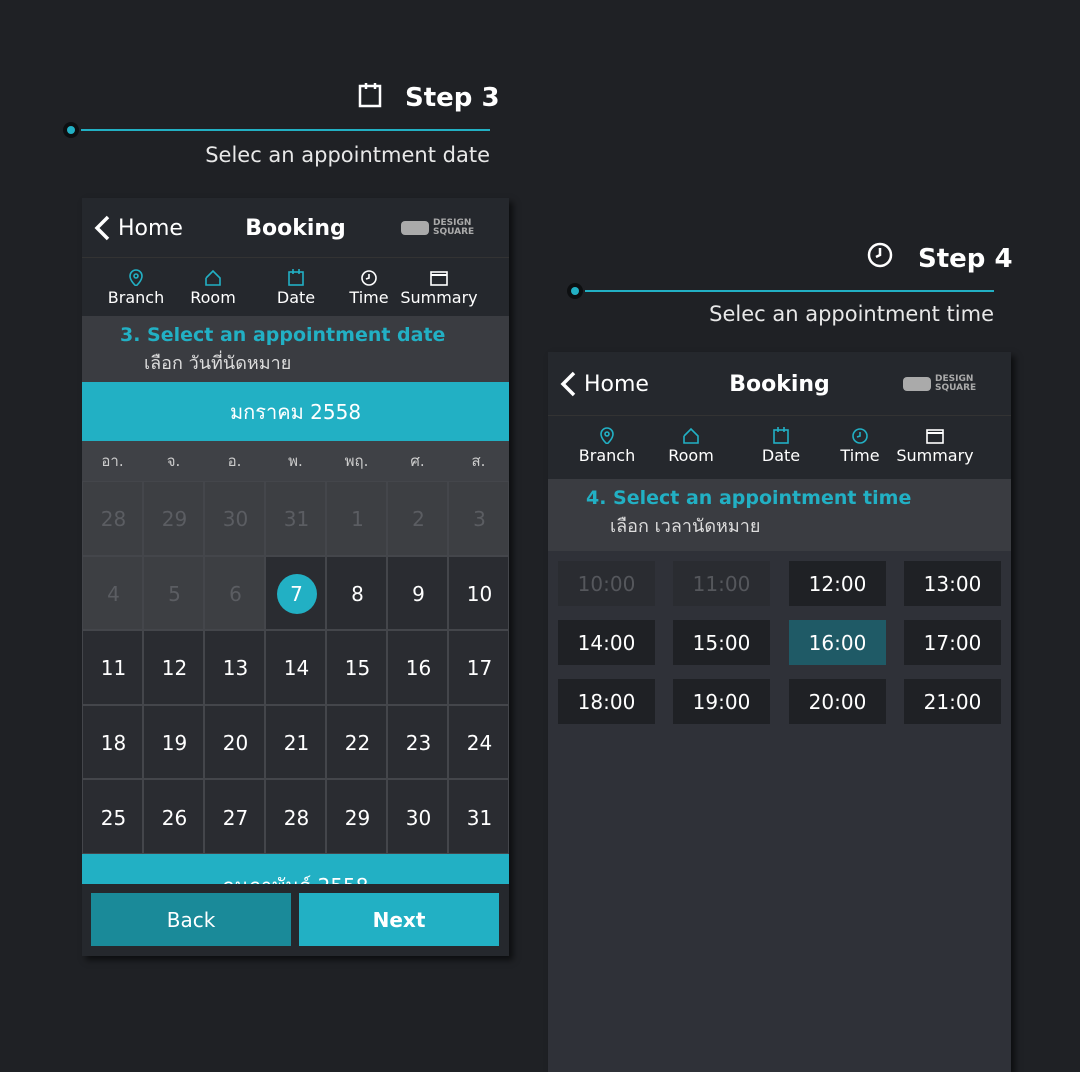 Image resolution: width=1080 pixels, height=1072 pixels. What do you see at coordinates (789, 291) in the screenshot?
I see `step-line` at bounding box center [789, 291].